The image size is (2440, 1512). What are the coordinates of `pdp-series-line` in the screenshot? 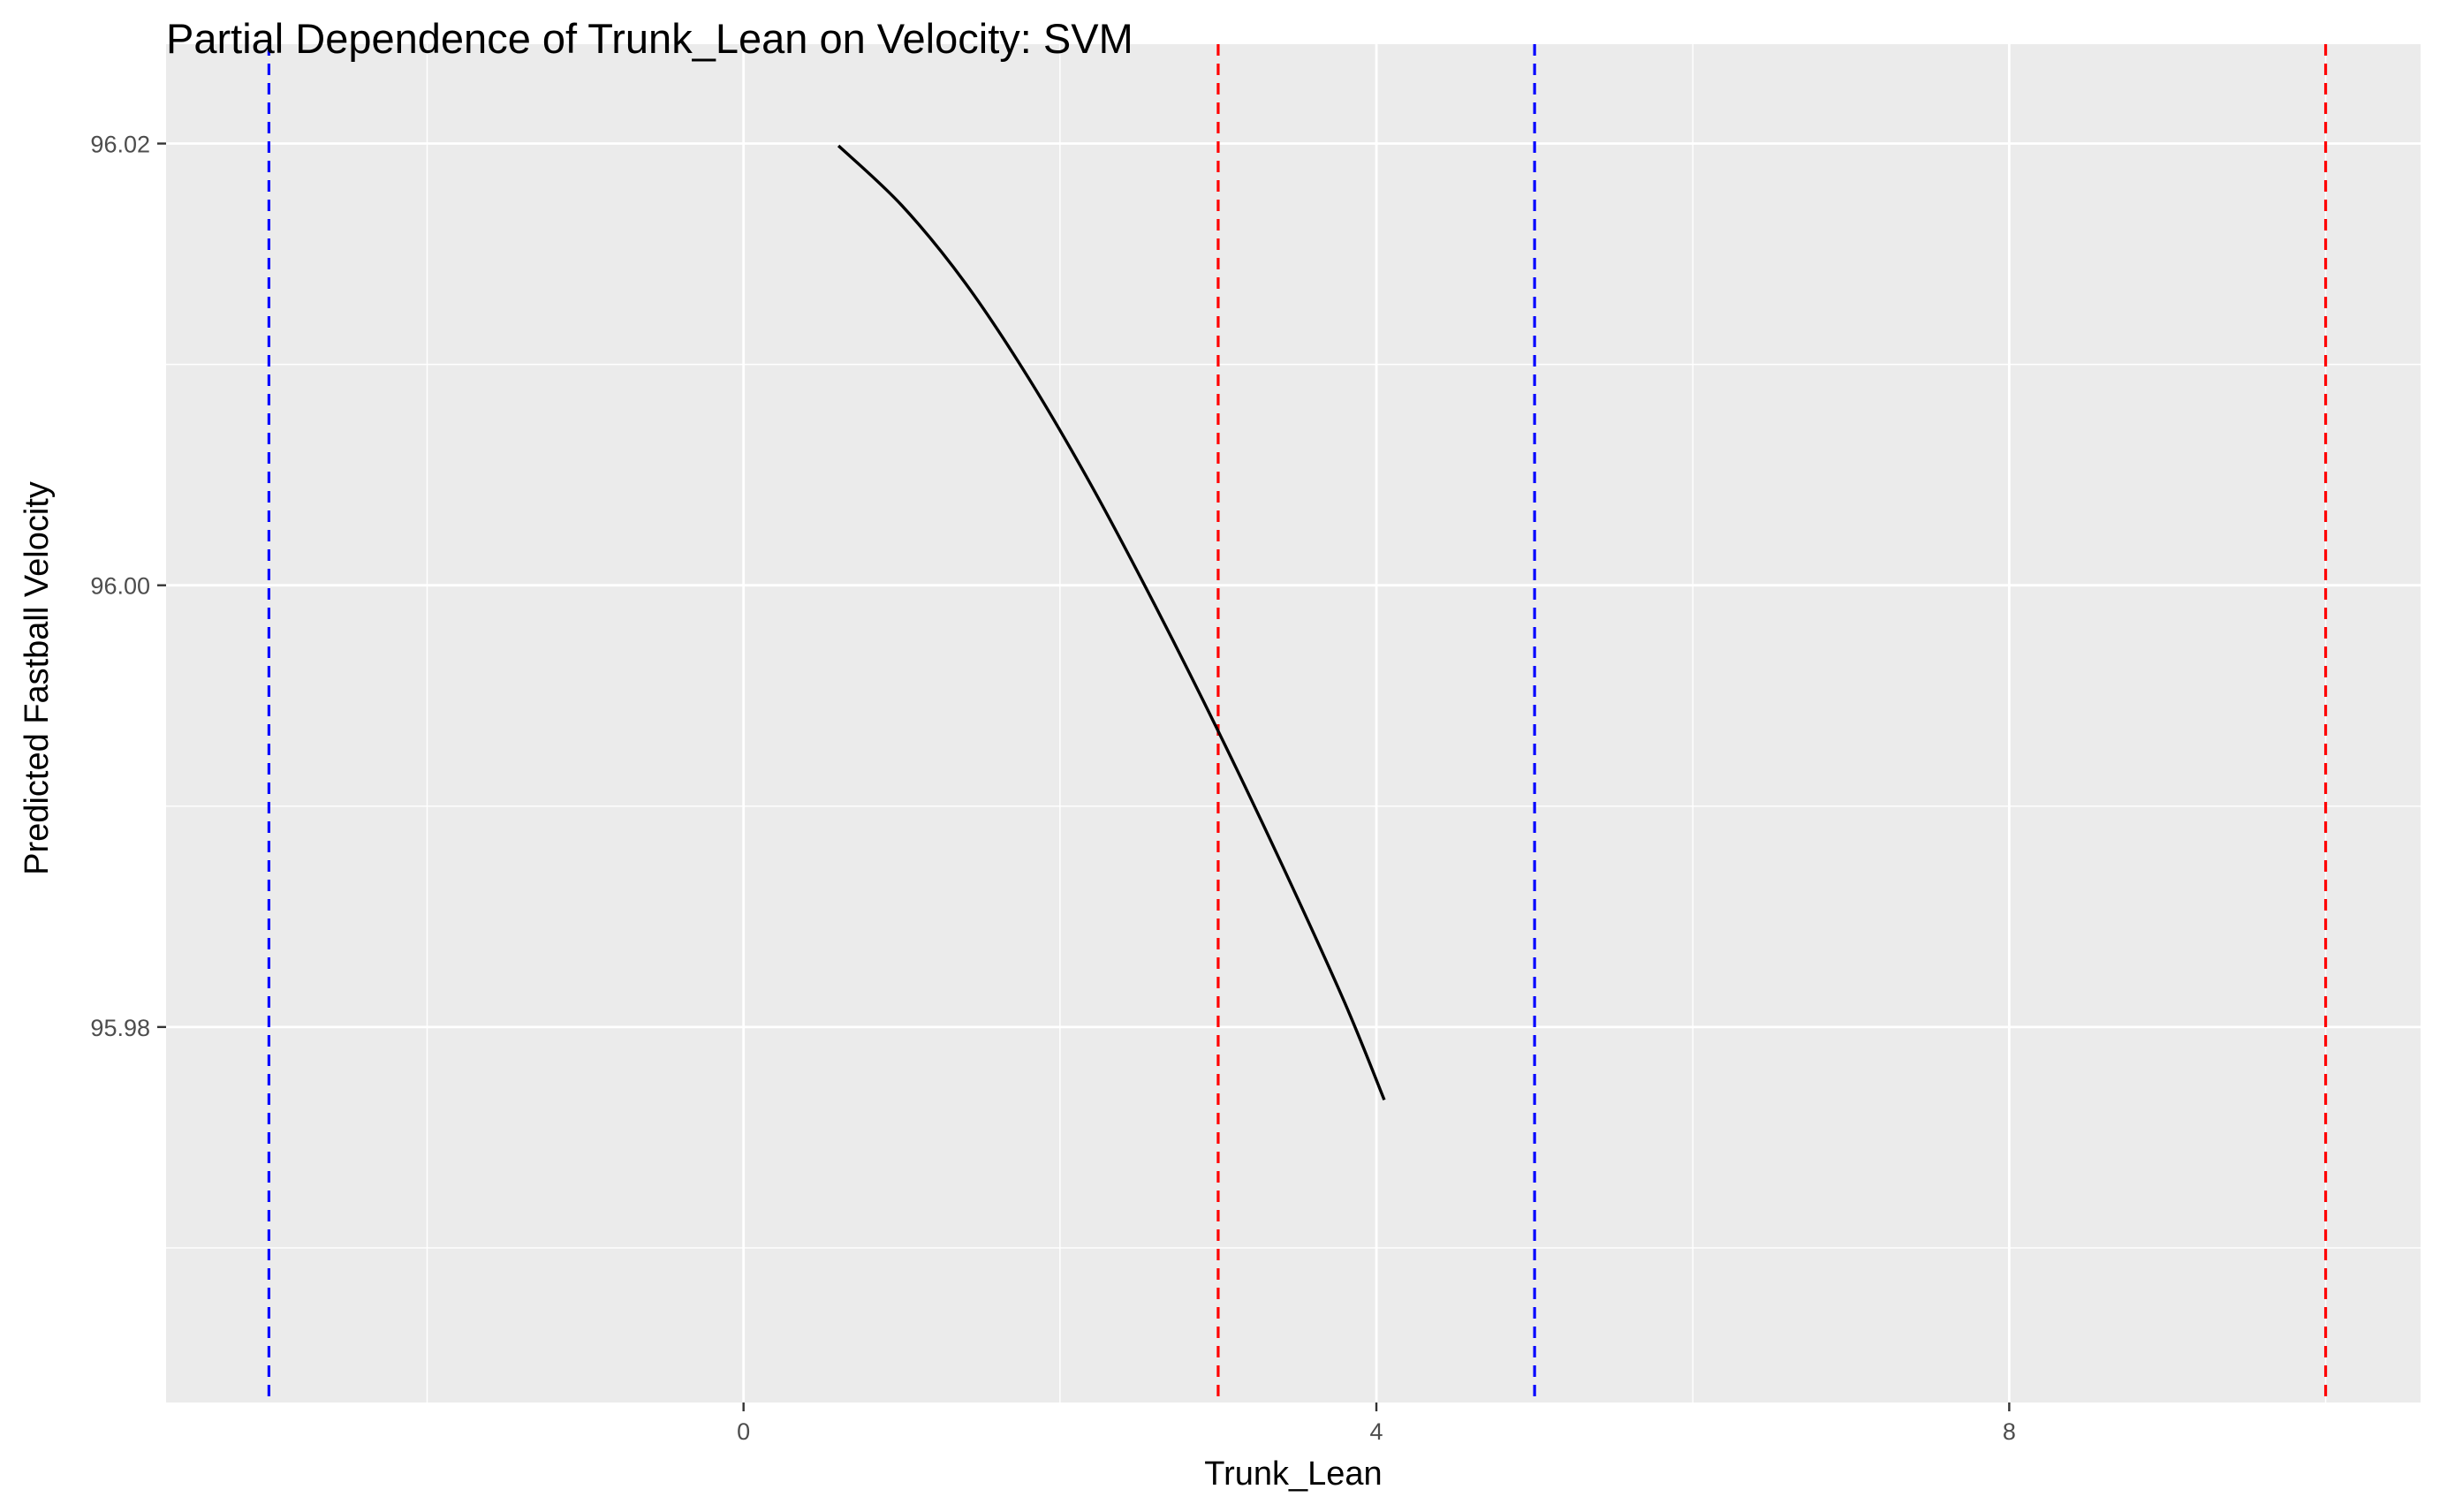 It's located at (1111, 623).